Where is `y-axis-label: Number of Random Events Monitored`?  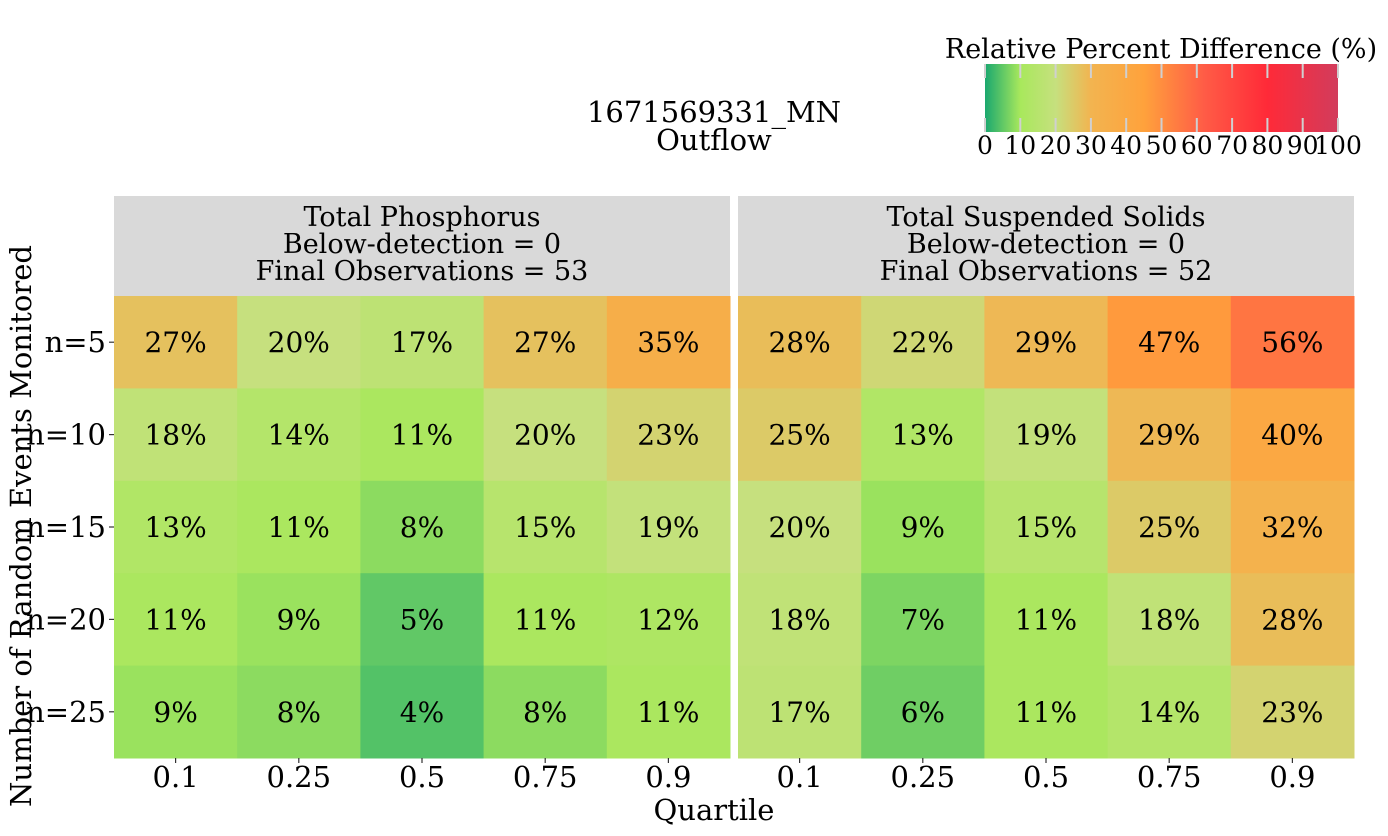 y-axis-label: Number of Random Events Monitored is located at coordinates (21, 526).